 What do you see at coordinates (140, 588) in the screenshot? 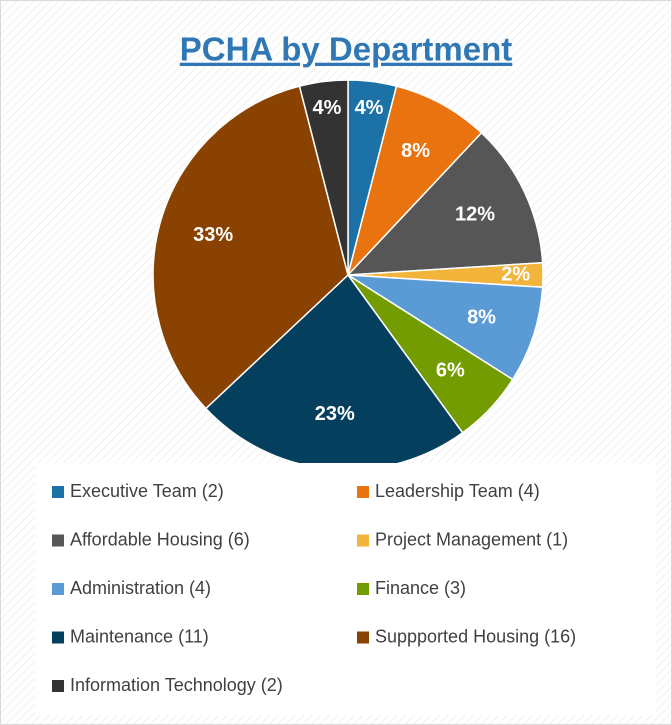
I see `legend-label: Administration (4)` at bounding box center [140, 588].